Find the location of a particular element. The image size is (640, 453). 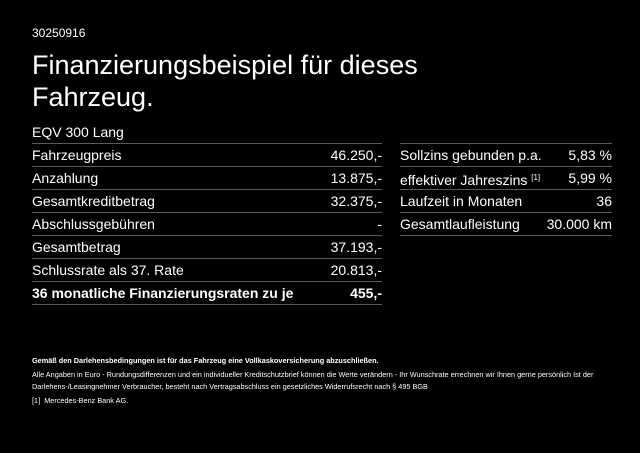

row-value: 32.375,- is located at coordinates (356, 201).